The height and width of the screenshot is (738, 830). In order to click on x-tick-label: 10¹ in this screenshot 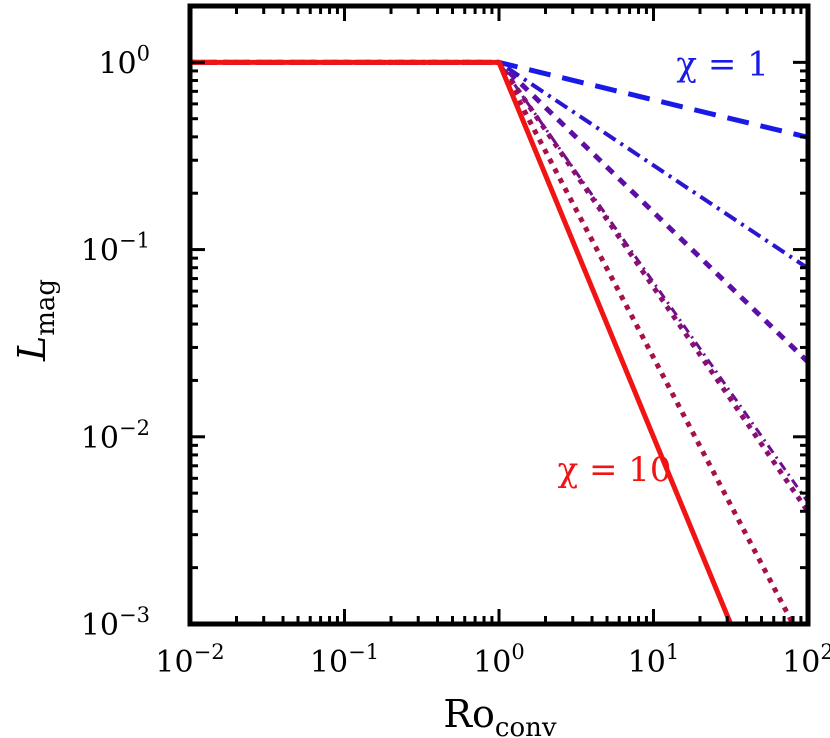, I will do `click(654, 660)`.